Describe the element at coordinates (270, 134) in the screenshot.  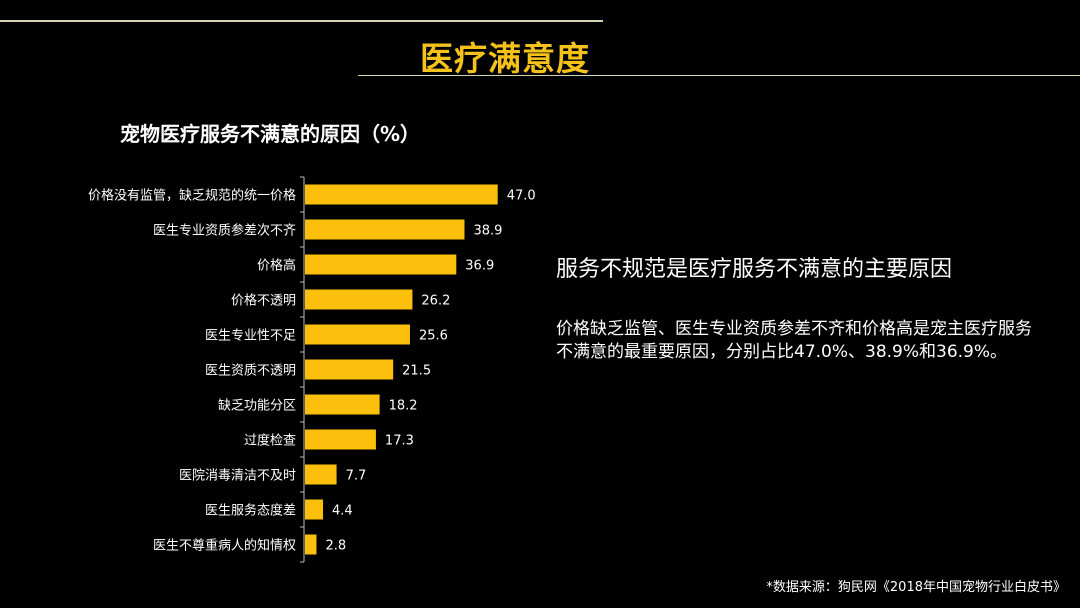
I see `chart-title: 宠物医疗服务不满意的原因（%）` at that location.